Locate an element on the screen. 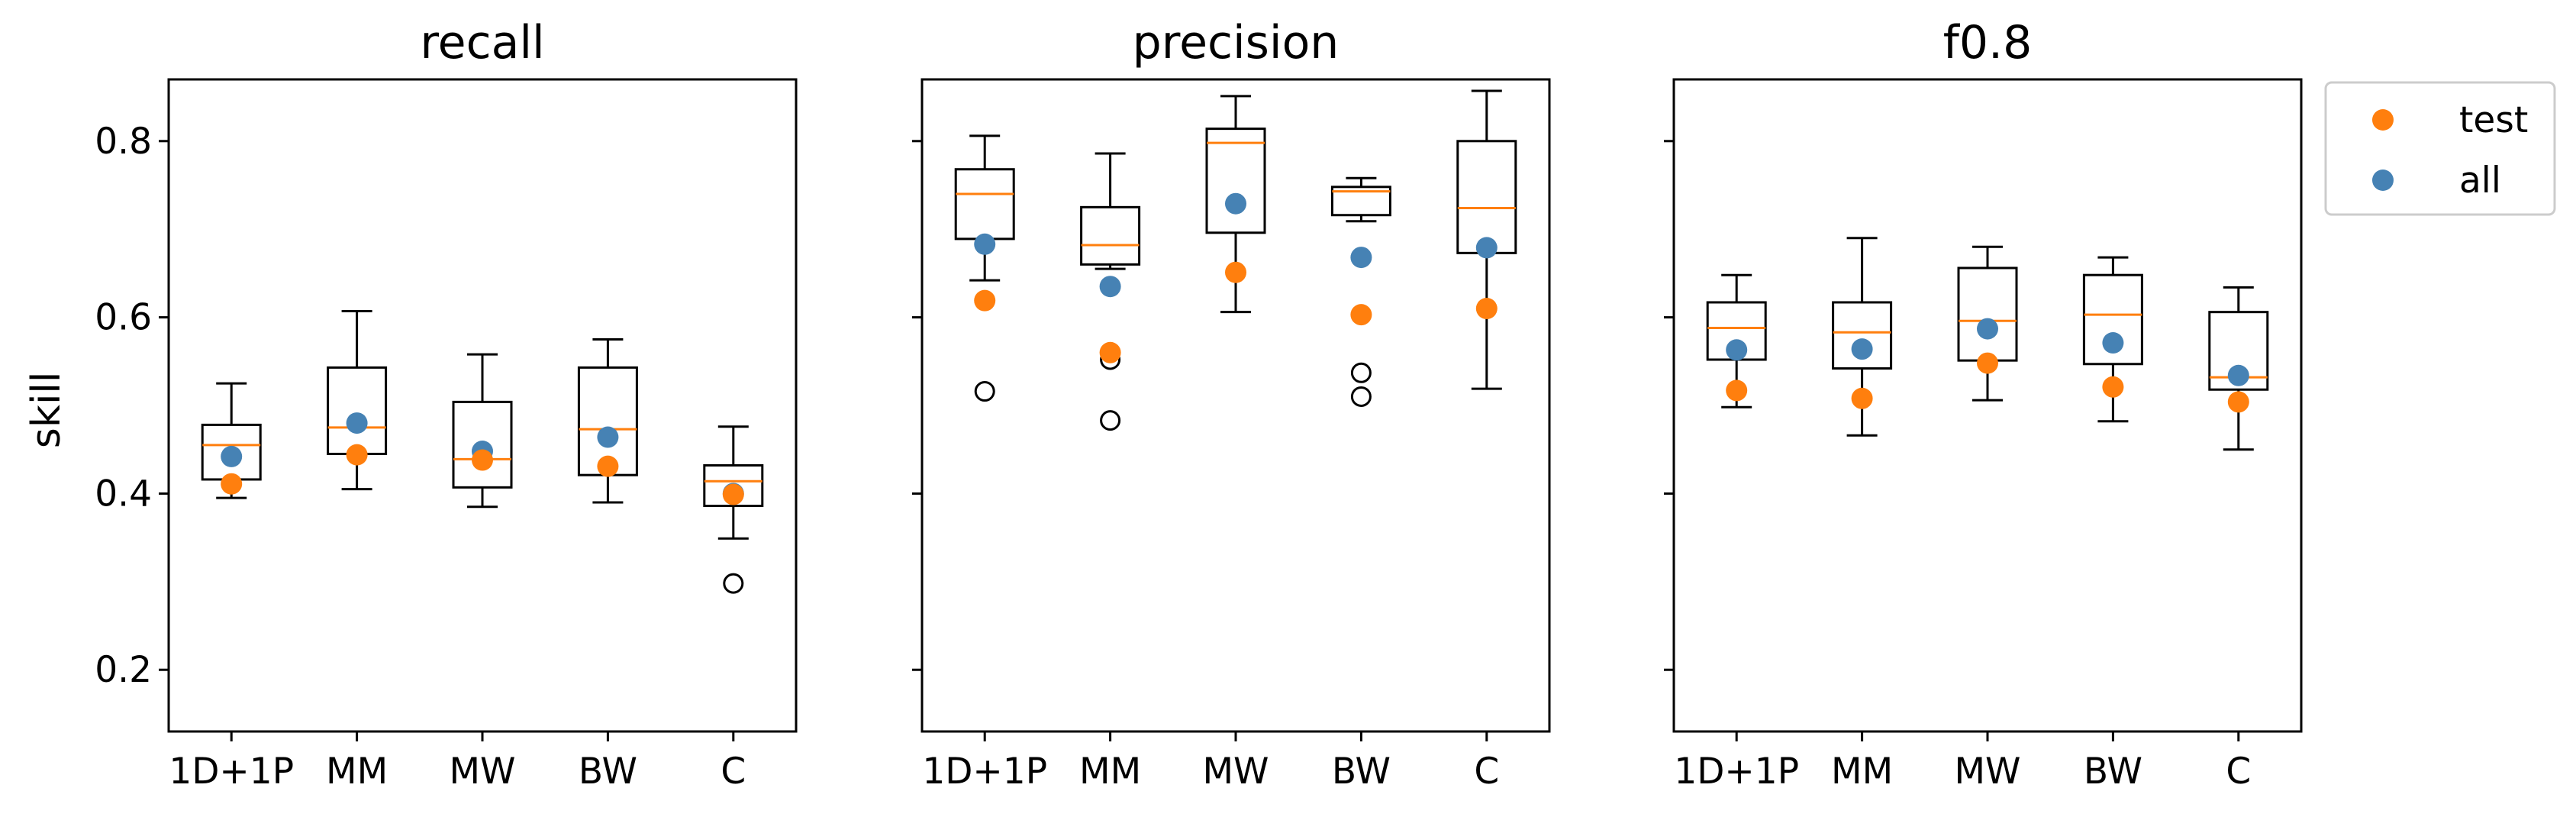  panel-title: recall is located at coordinates (482, 43).